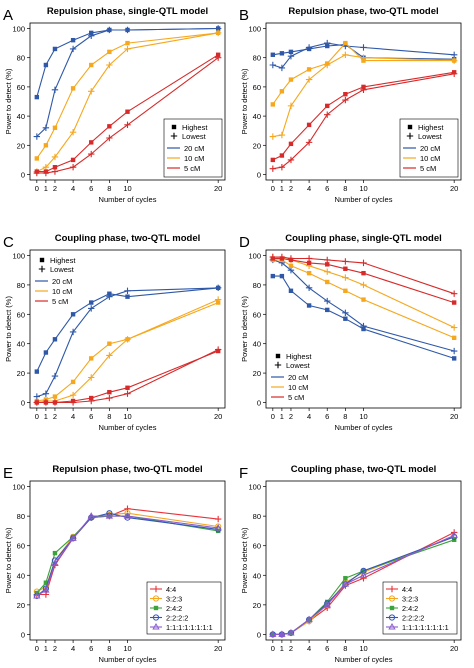 The image size is (474, 668). What do you see at coordinates (257, 575) in the screenshot?
I see `y-tick-label: 40` at bounding box center [257, 575].